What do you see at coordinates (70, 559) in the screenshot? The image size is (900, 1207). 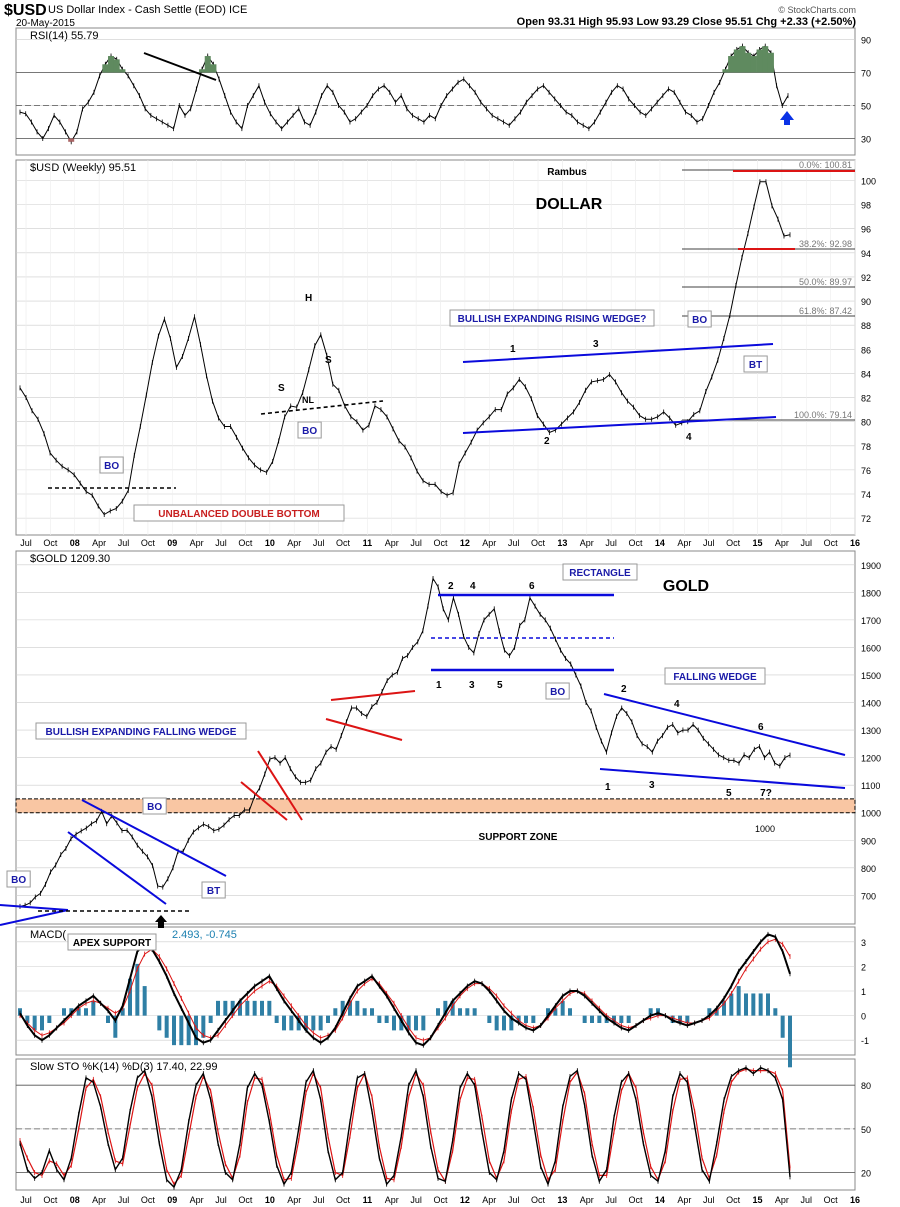 I see `gold-title: $GOLD 1209.30` at bounding box center [70, 559].